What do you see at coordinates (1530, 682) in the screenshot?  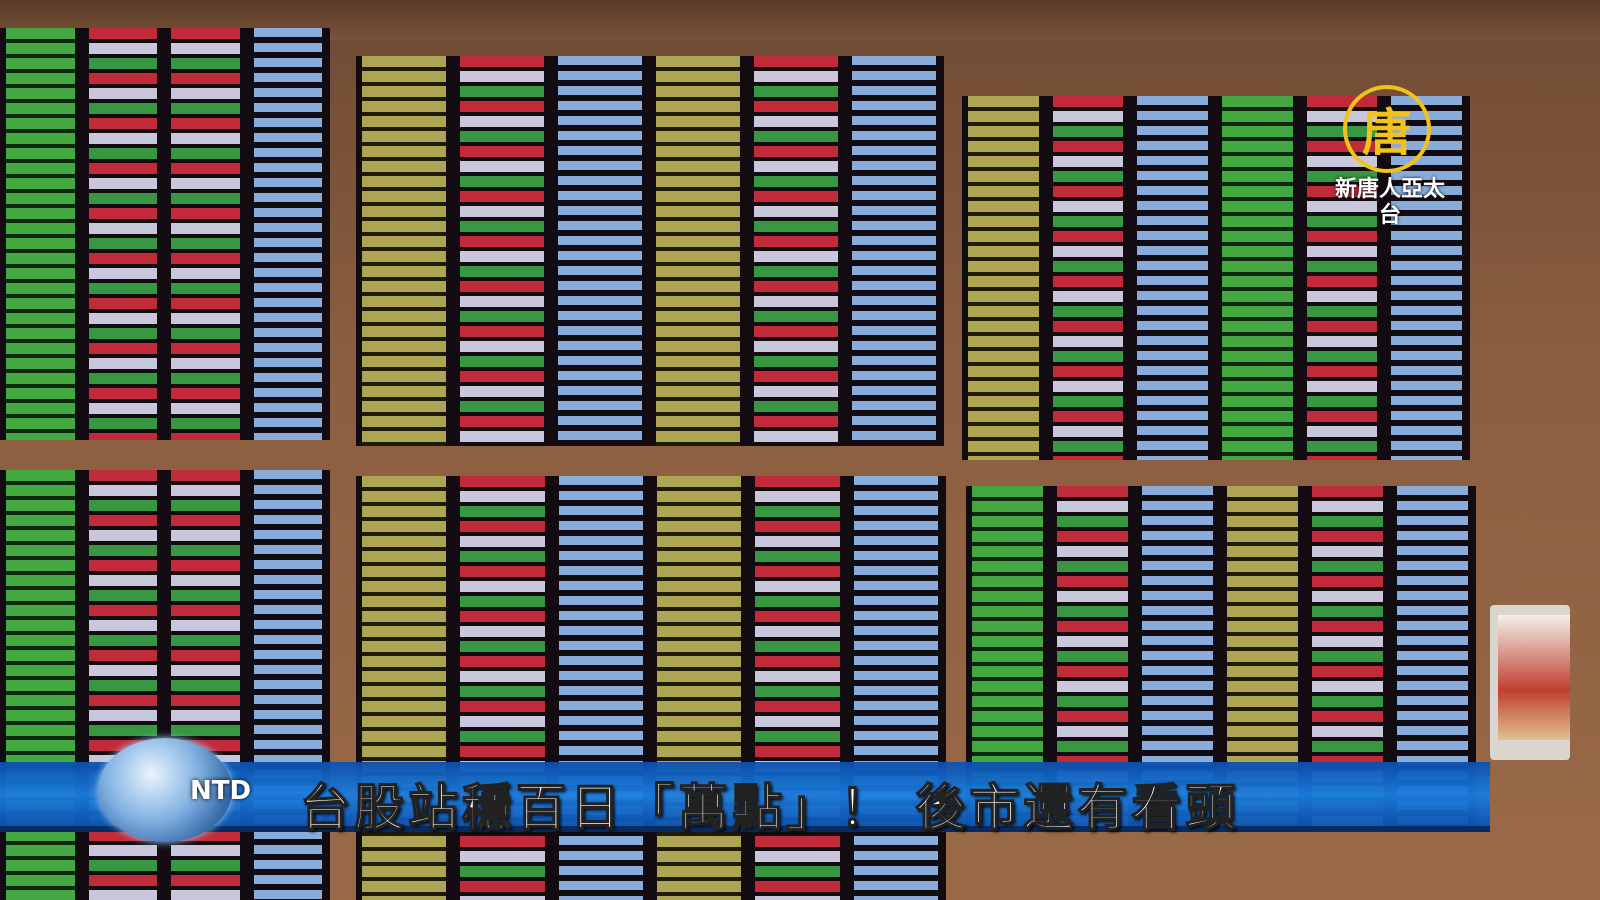 I see `side-monitor` at bounding box center [1530, 682].